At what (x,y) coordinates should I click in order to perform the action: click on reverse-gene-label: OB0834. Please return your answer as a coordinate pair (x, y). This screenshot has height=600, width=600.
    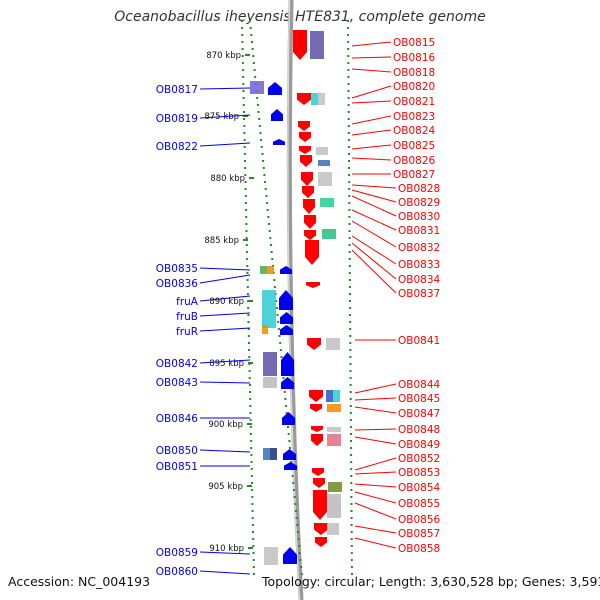
    Looking at the image, I should click on (419, 280).